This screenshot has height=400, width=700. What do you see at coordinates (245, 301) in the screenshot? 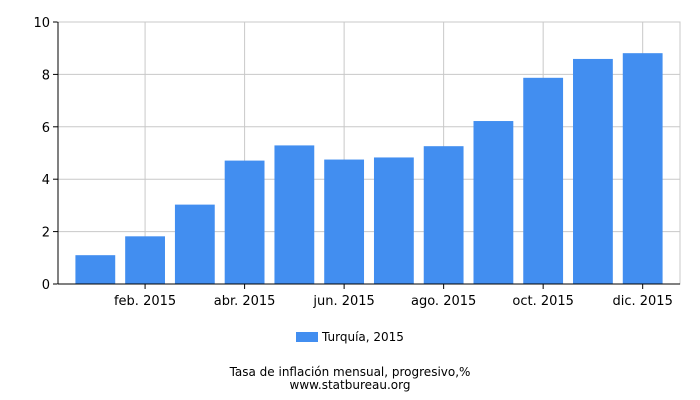
I see `x-tick-label: abr. 2015` at bounding box center [245, 301].